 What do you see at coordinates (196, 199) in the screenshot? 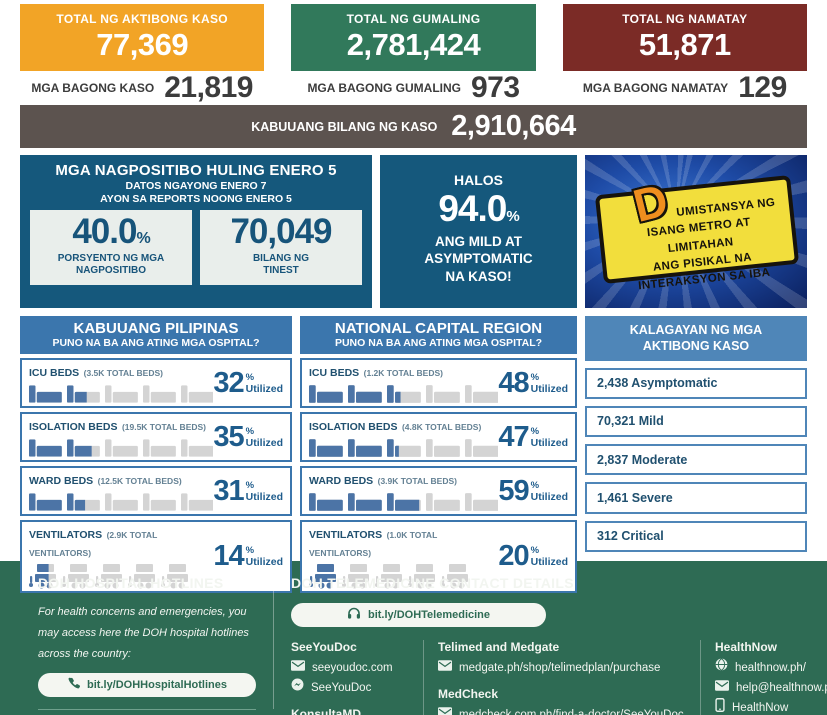
I see `positivity-subtitle-2: AYON SA REPORTS NOONG ENERO 5` at bounding box center [196, 199].